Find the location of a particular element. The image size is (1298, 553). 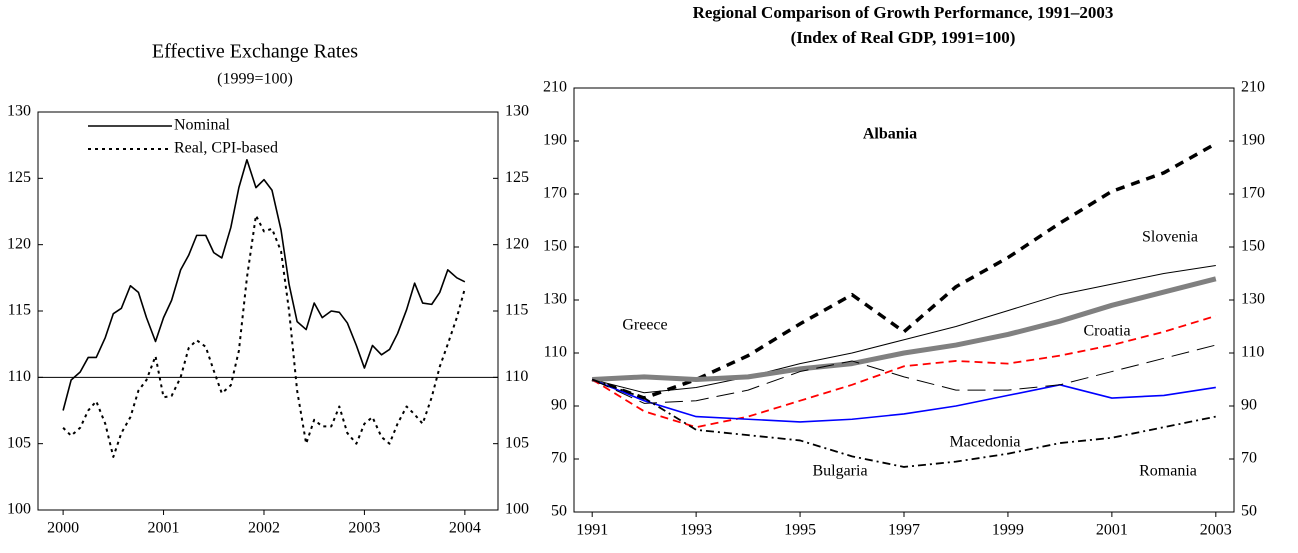

y2-tick-label: 100 is located at coordinates (517, 509).